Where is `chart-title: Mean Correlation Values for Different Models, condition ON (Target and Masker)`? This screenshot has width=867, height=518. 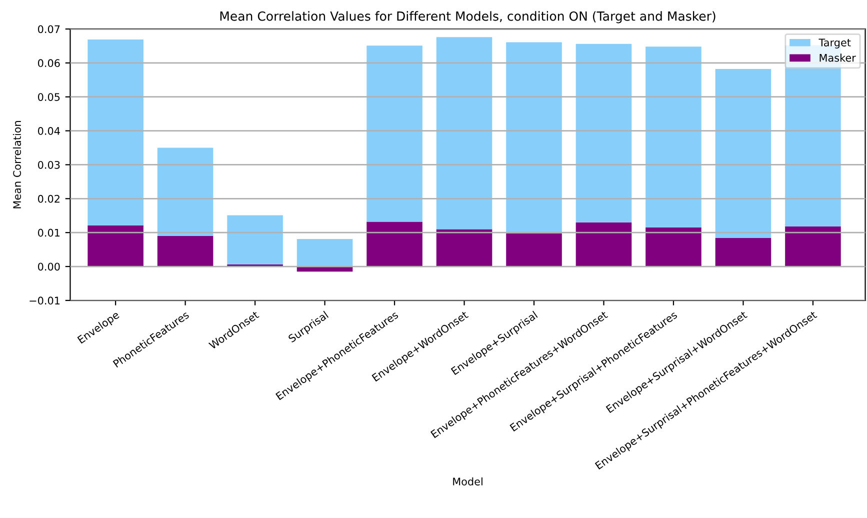 chart-title: Mean Correlation Values for Different Models, condition ON (Target and Masker) is located at coordinates (468, 17).